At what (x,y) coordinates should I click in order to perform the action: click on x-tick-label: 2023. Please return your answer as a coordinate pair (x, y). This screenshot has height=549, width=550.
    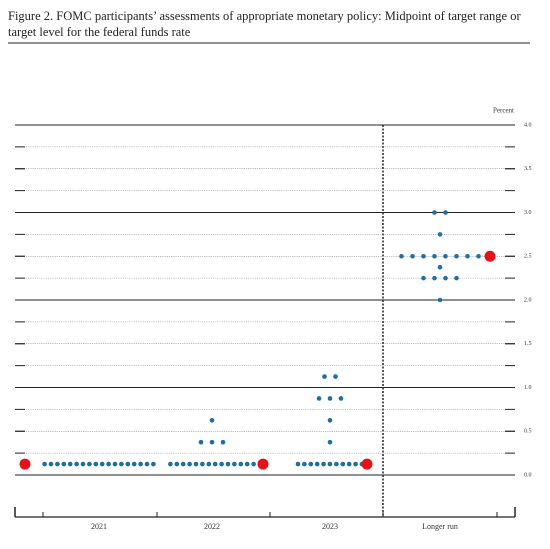
    Looking at the image, I should click on (330, 526).